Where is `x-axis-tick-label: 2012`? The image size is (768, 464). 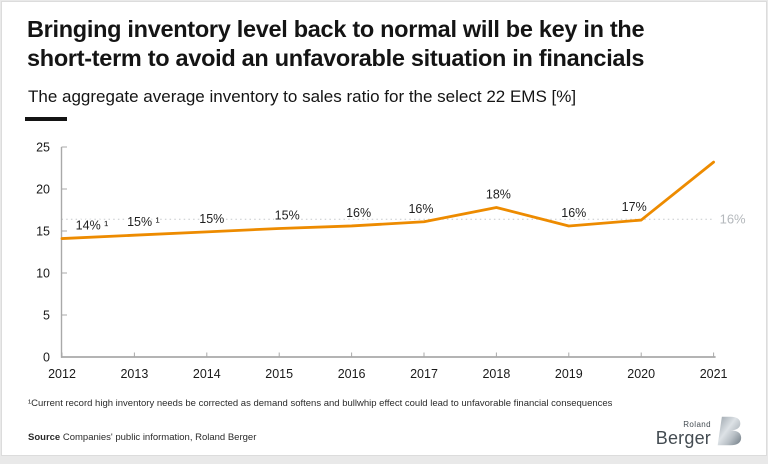 x-axis-tick-label: 2012 is located at coordinates (62, 374).